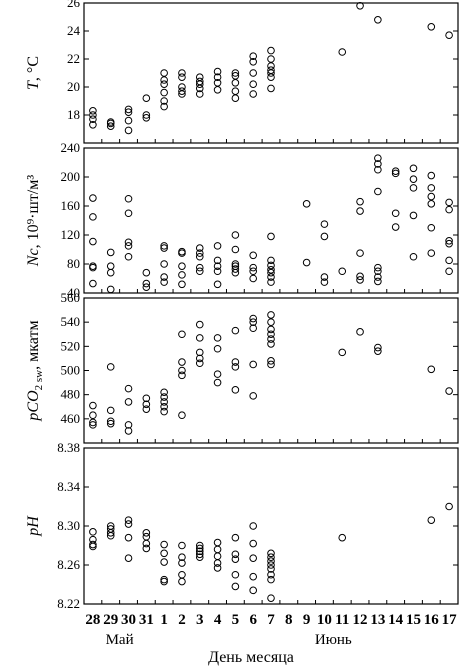 The width and height of the screenshot is (460, 670). I want to click on x-tick-label: 1, so click(164, 620).